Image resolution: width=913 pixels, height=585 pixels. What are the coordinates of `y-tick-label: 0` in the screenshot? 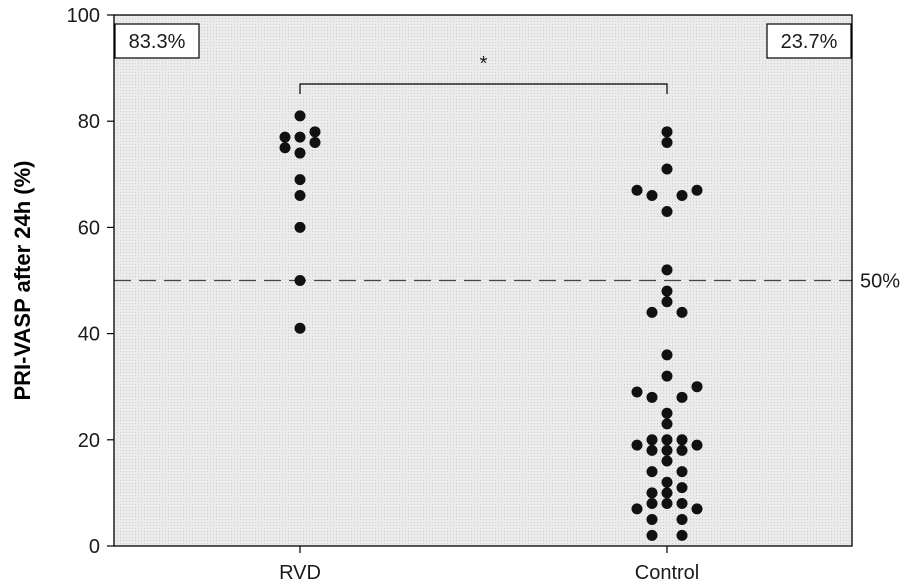 It's located at (94, 547).